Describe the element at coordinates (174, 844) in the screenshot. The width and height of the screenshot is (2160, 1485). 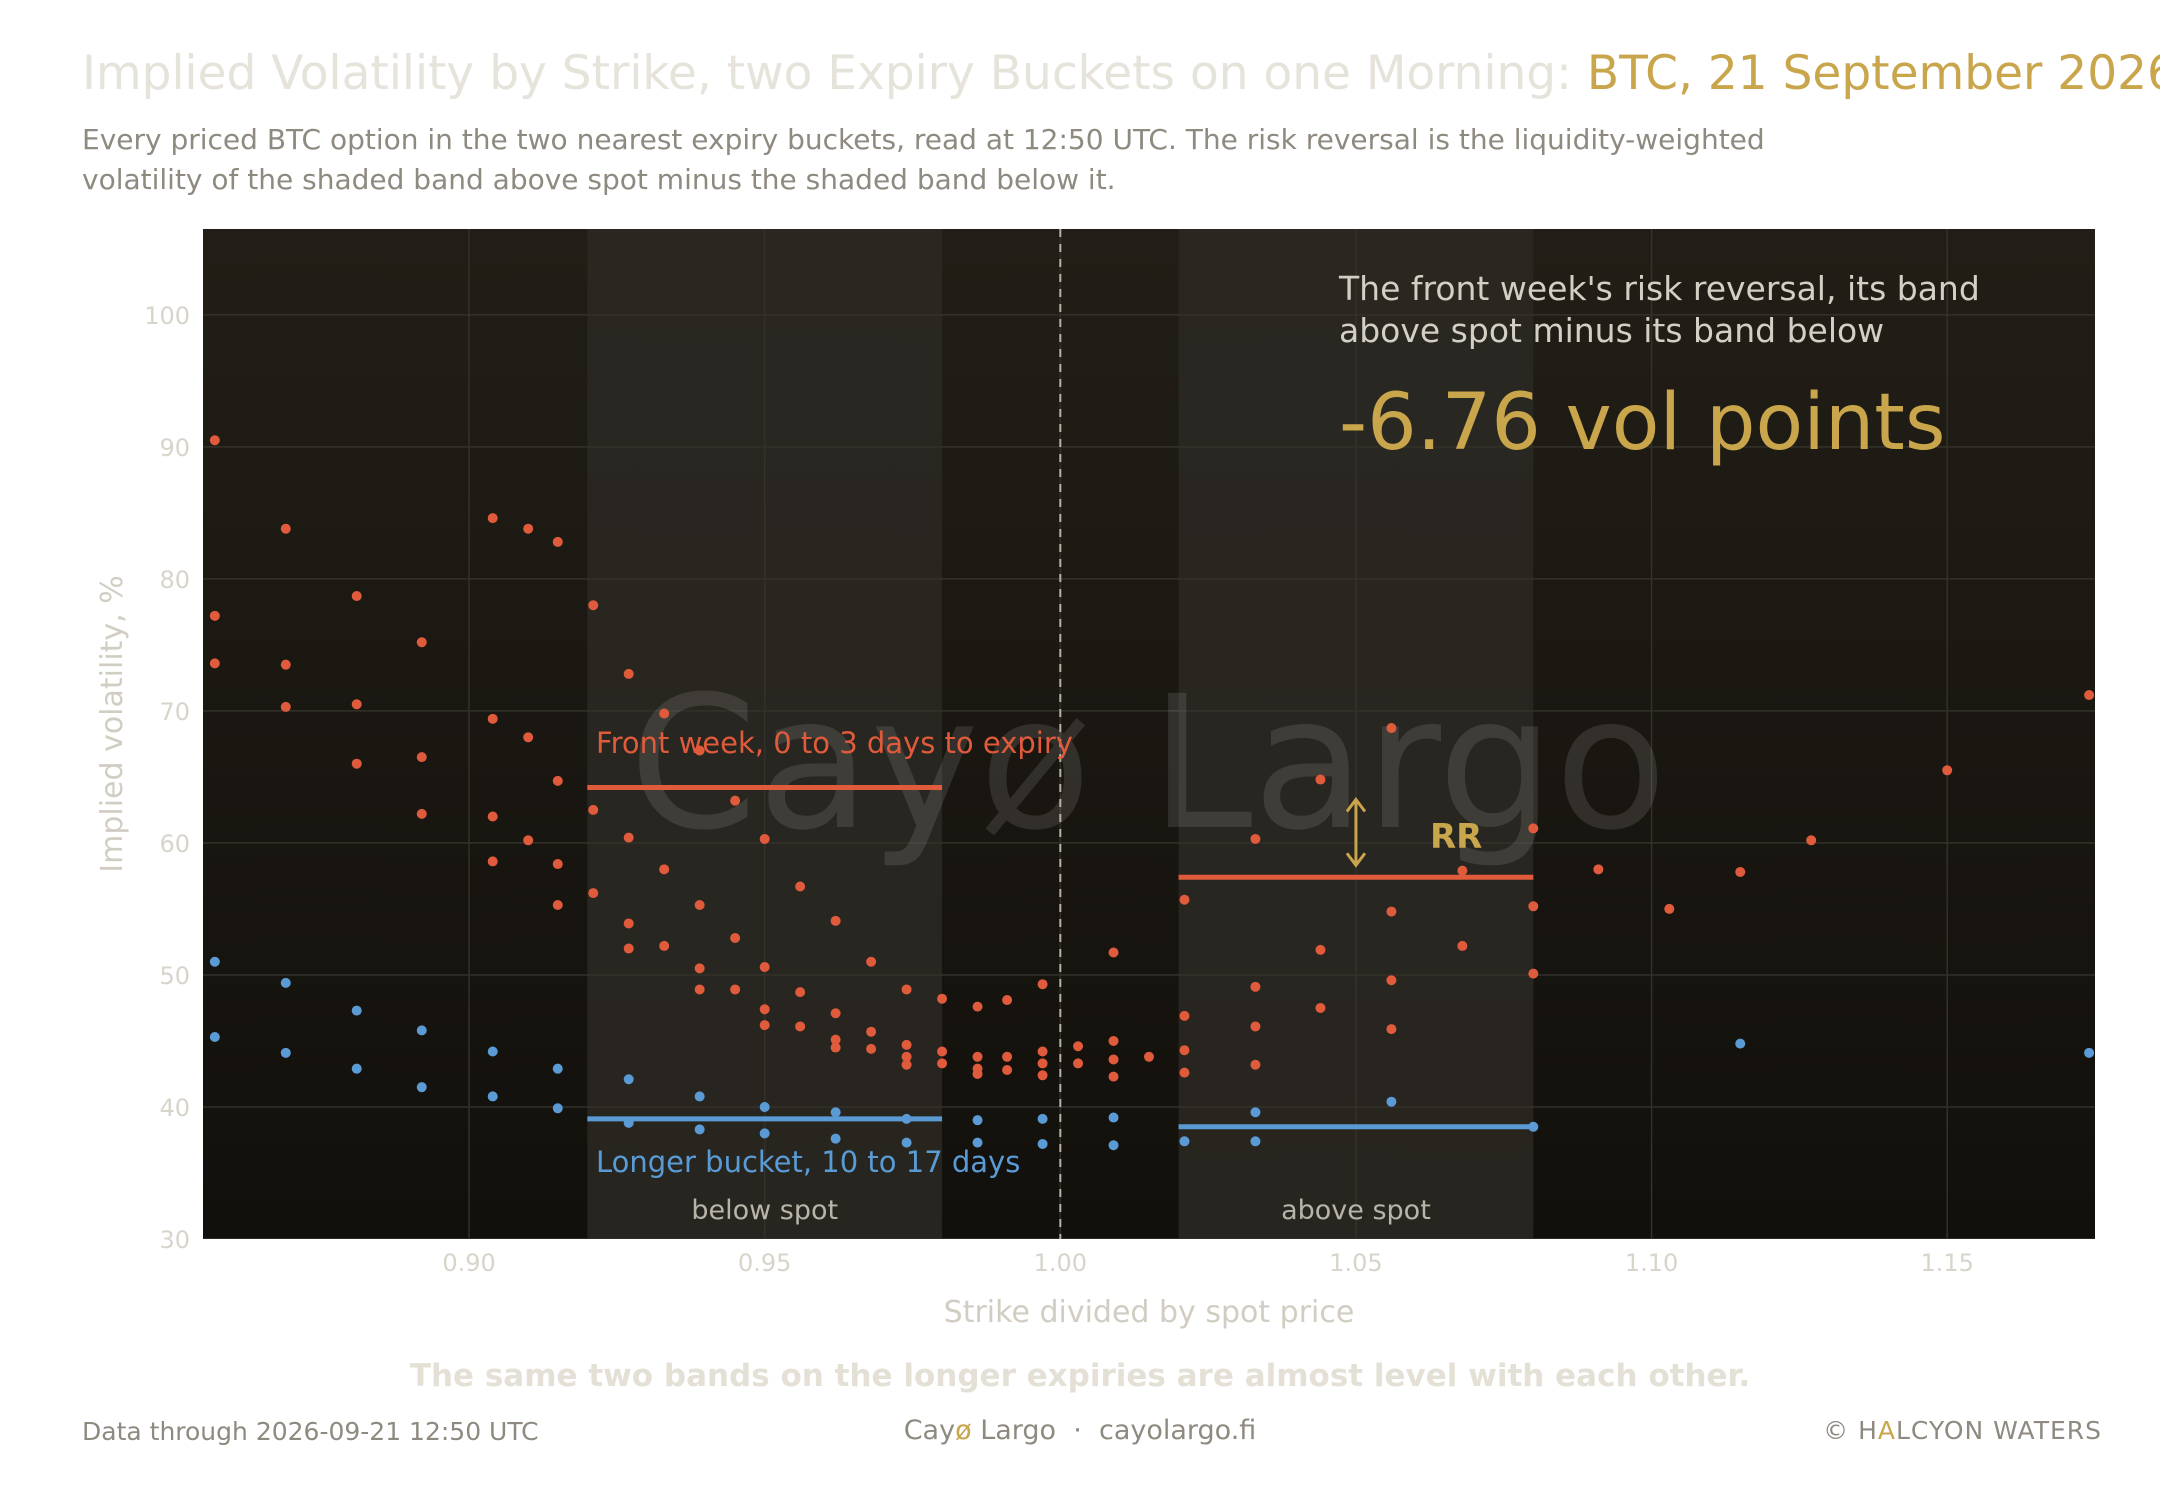
I see `y-tick-label: 60` at that location.